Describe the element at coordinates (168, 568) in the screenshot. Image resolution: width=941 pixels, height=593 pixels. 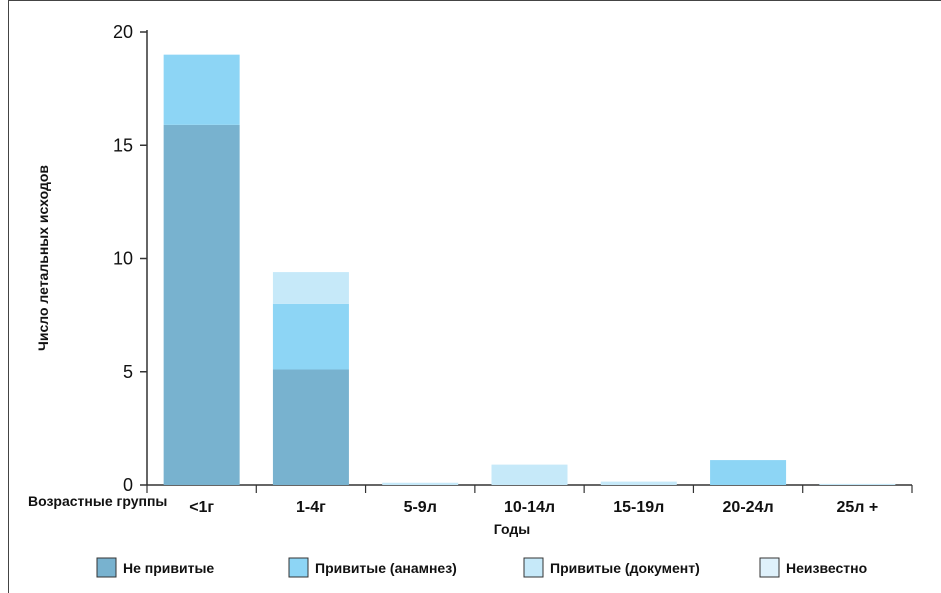
I see `legend-label: Не привитые` at that location.